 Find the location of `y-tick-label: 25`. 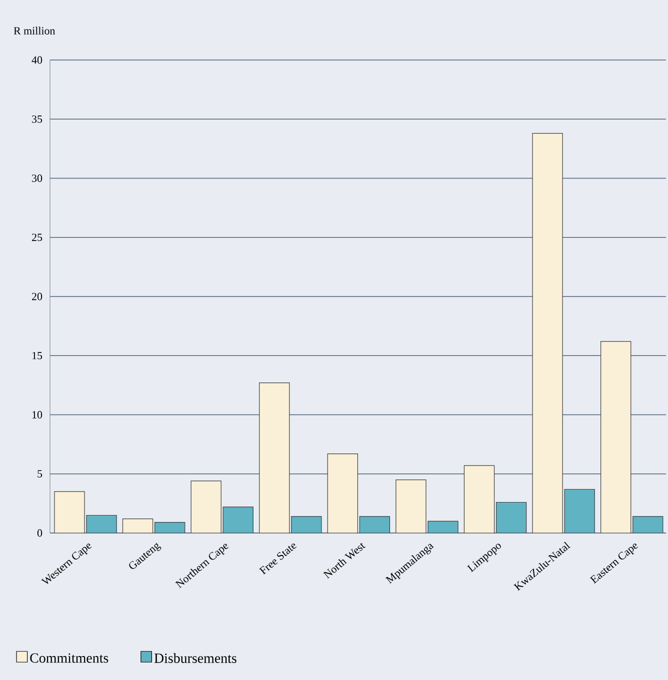

y-tick-label: 25 is located at coordinates (37, 238).